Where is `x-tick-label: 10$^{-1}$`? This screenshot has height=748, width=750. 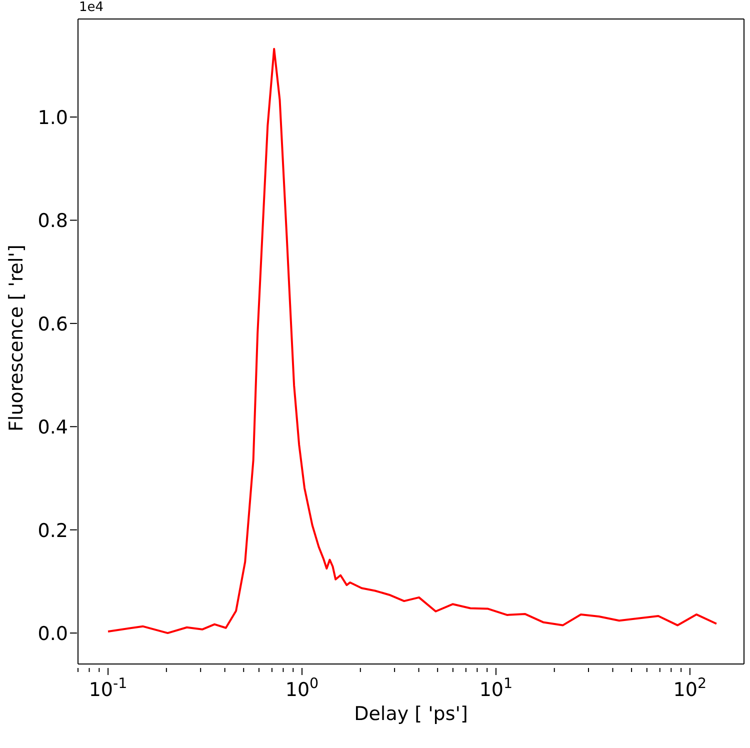 x-tick-label: 10$^{-1}$ is located at coordinates (108, 688).